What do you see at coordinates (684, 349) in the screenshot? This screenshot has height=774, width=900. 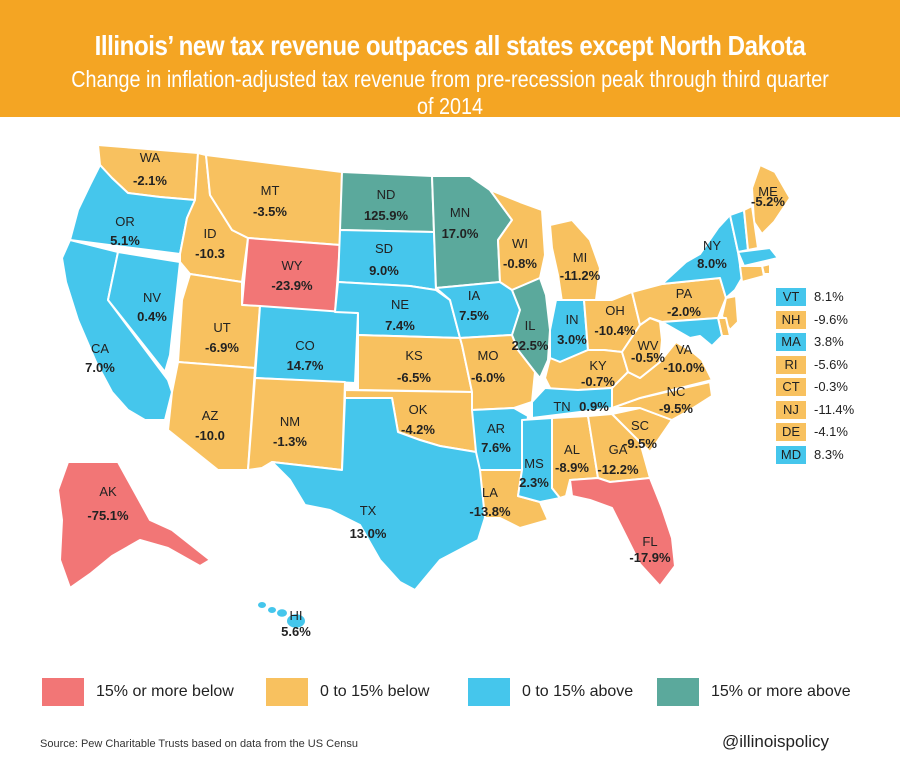 I see `state-label-va: VA` at bounding box center [684, 349].